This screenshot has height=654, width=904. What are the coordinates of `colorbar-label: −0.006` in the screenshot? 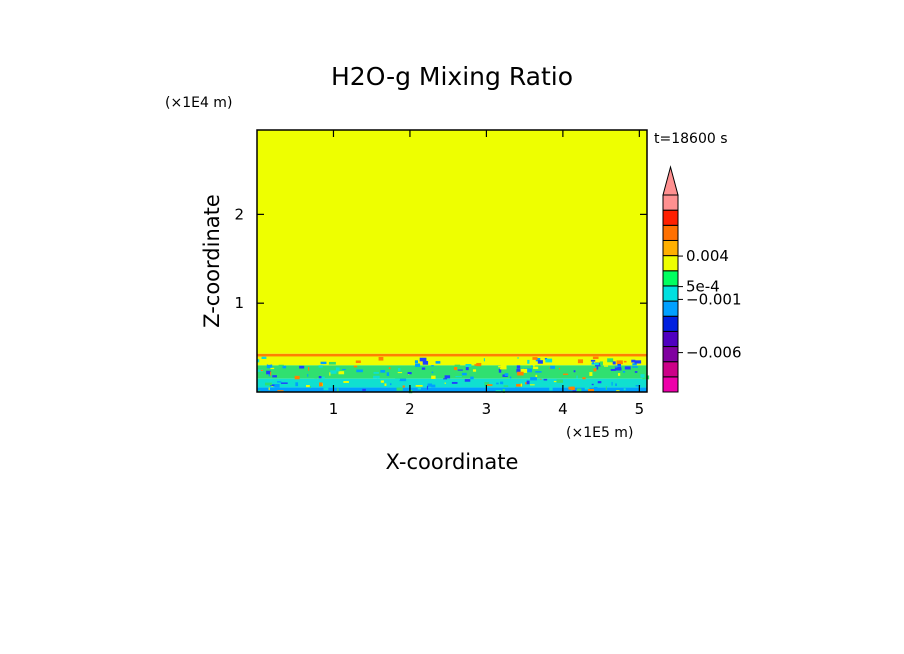 It's located at (714, 353).